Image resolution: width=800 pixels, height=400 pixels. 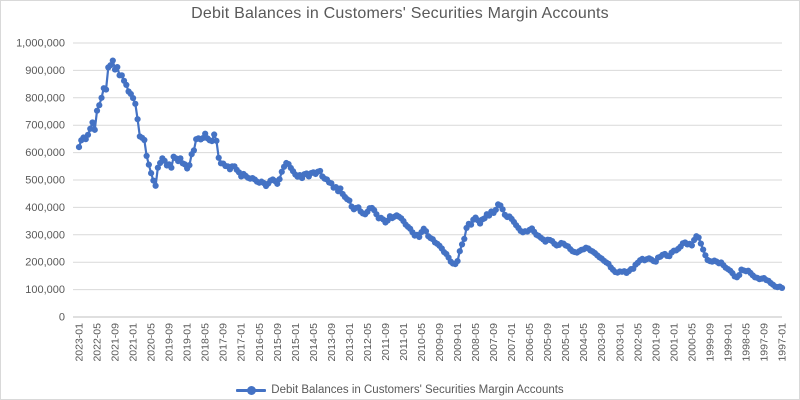 What do you see at coordinates (674, 342) in the screenshot?
I see `x-axis-tick-label: 2001-01` at bounding box center [674, 342].